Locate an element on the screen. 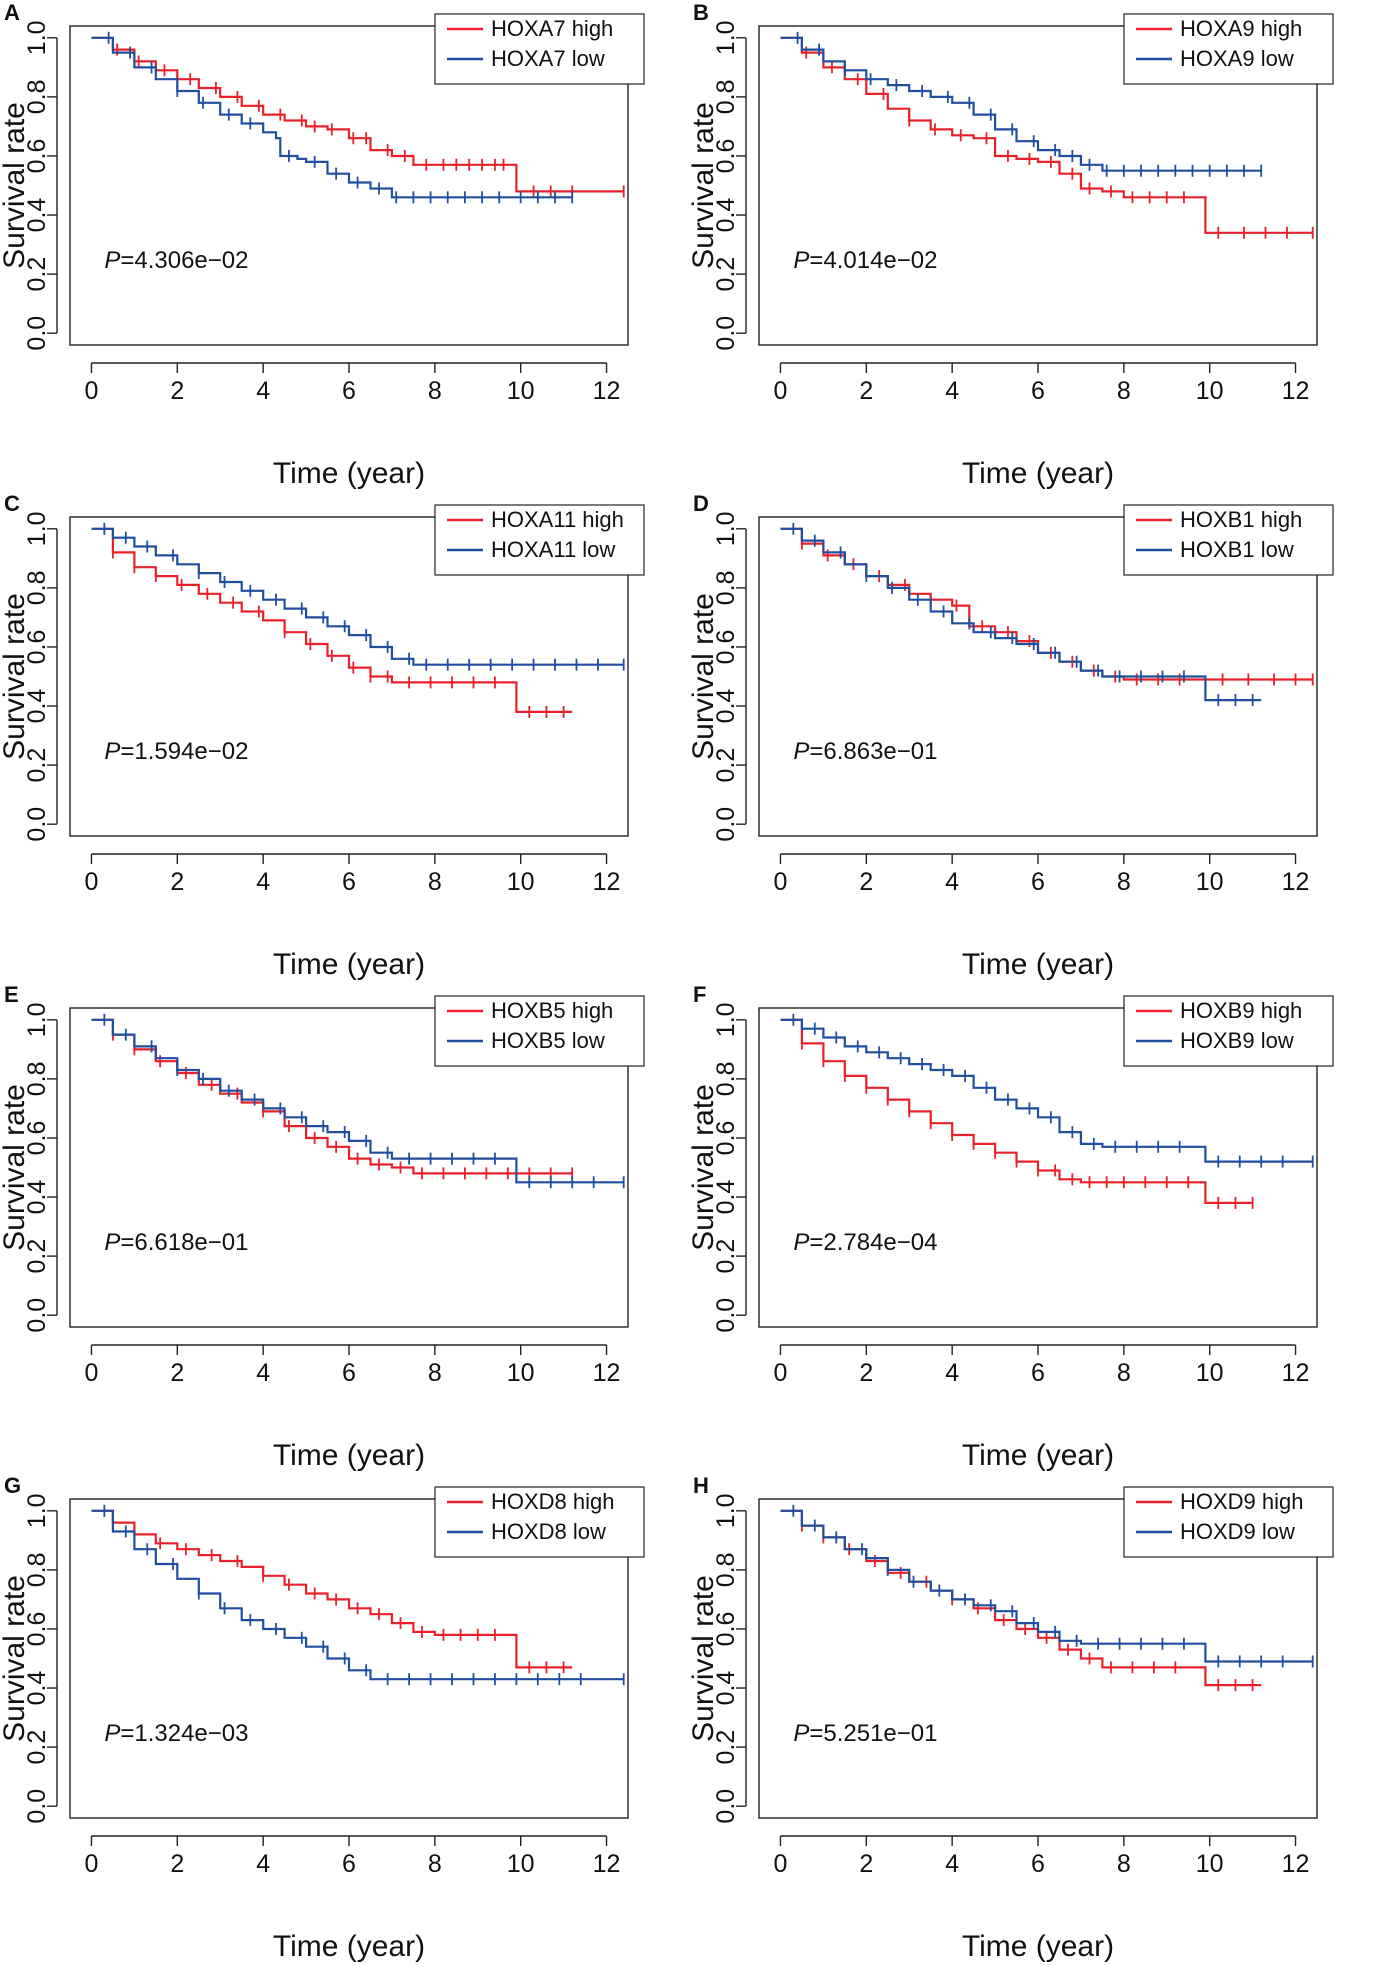 The width and height of the screenshot is (1378, 1965). panel-label: D is located at coordinates (701, 503).